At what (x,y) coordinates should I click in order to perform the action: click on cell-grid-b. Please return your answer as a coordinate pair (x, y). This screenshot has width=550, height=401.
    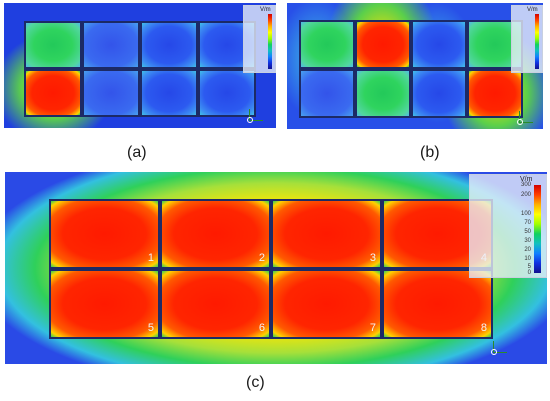
    Looking at the image, I should click on (411, 69).